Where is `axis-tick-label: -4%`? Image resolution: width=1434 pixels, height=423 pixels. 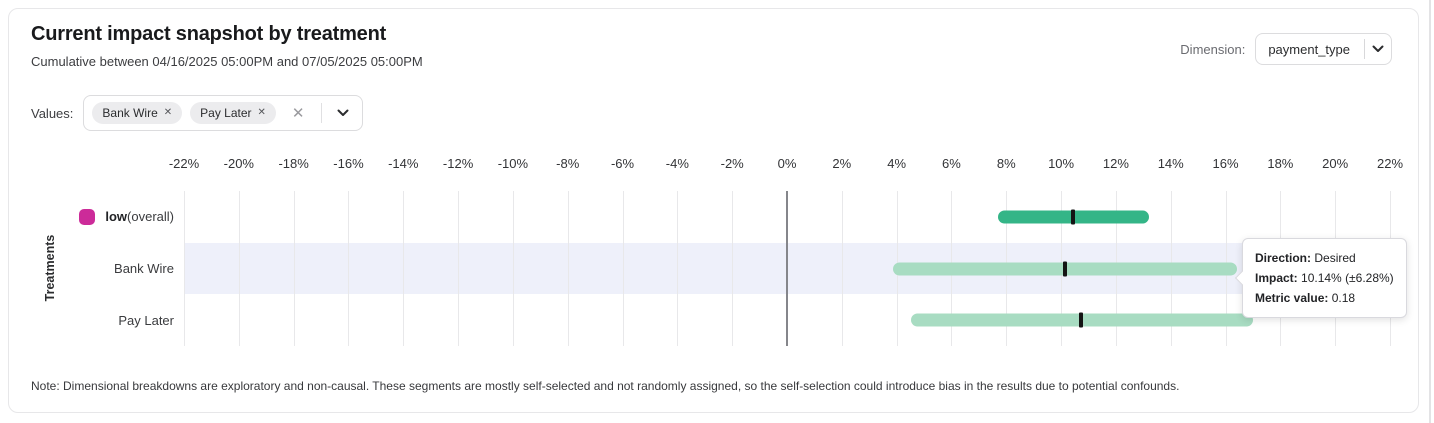
axis-tick-label: -4% is located at coordinates (677, 163).